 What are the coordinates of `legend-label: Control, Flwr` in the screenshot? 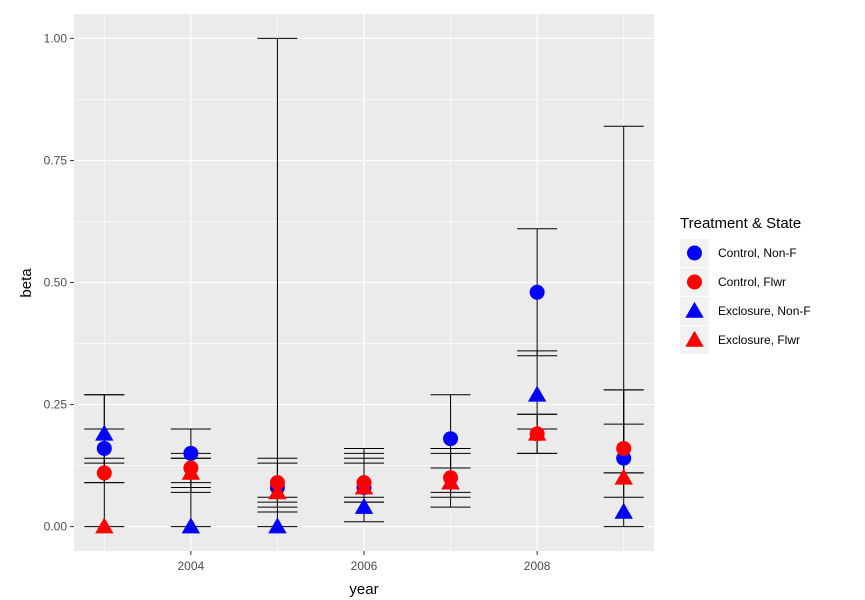 It's located at (752, 282).